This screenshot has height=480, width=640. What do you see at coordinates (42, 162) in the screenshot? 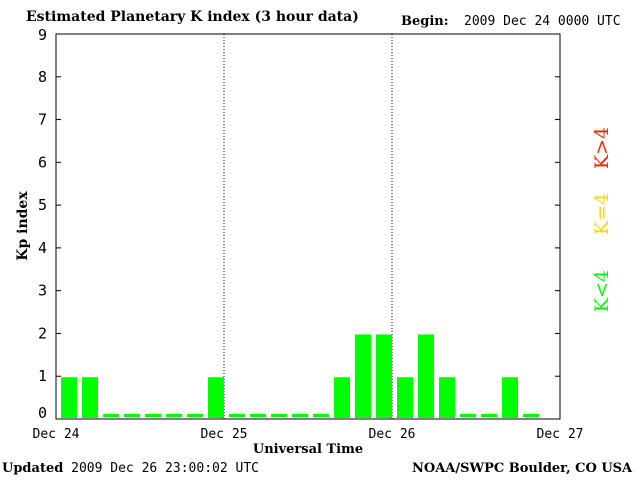
I see `y-tick-label: 6` at bounding box center [42, 162].